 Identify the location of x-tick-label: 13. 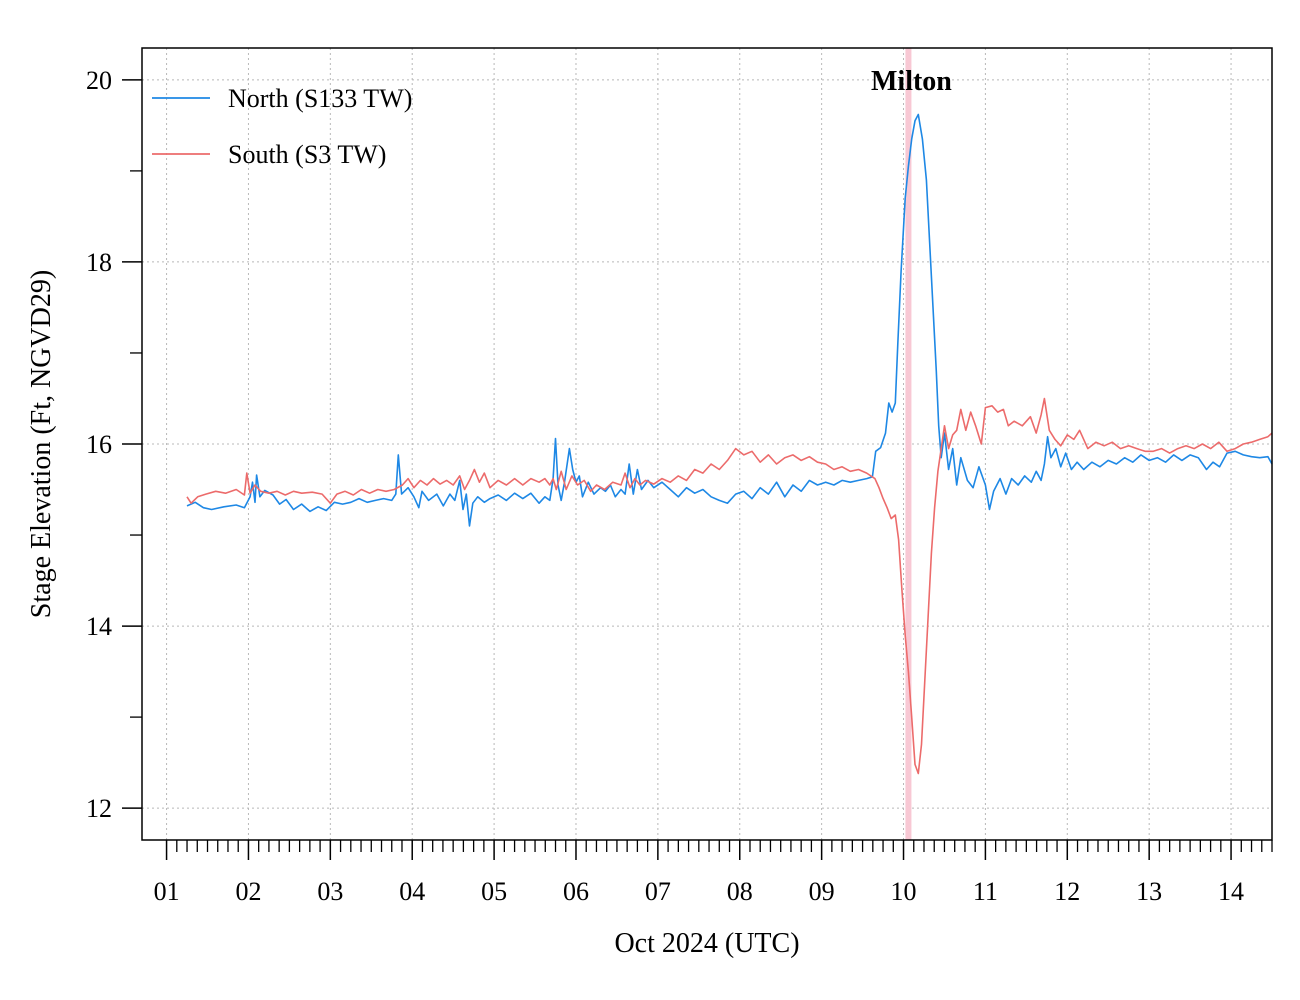
(1149, 891).